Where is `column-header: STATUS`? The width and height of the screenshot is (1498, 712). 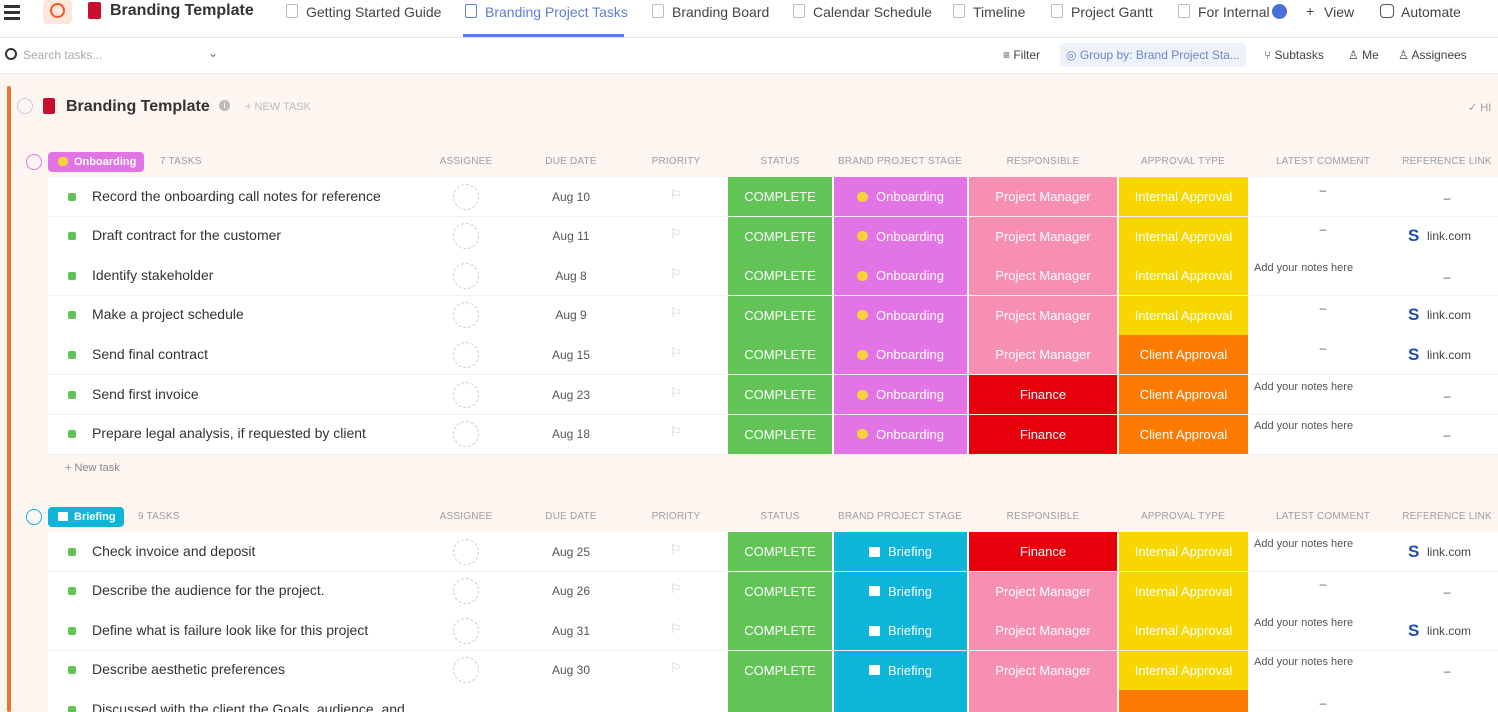 column-header: STATUS is located at coordinates (780, 161).